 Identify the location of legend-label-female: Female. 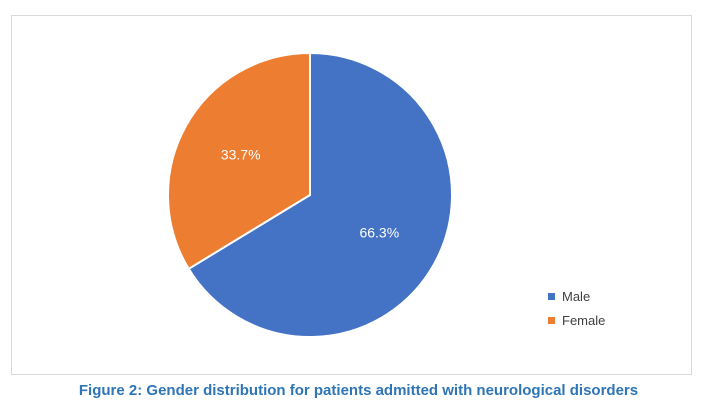
(584, 320).